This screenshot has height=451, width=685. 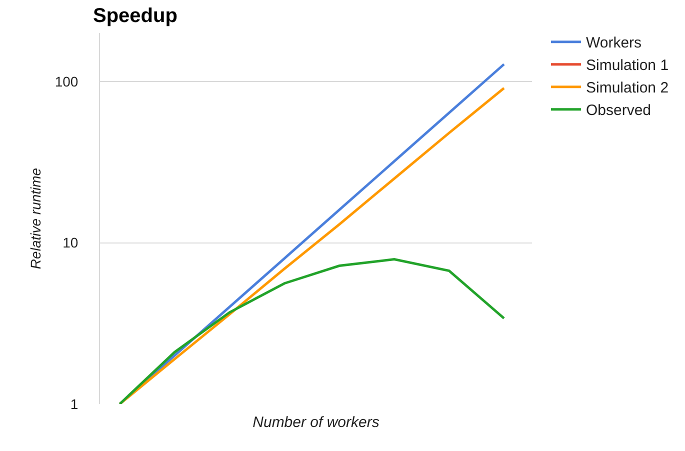 I want to click on legend-label: Workers, so click(x=614, y=43).